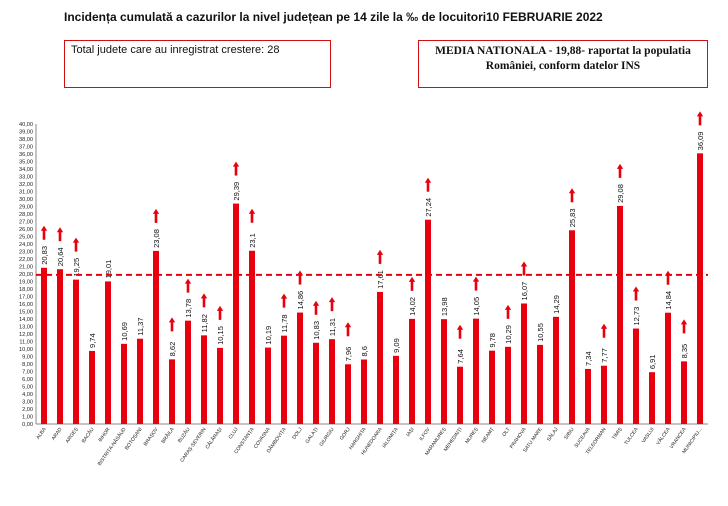  Describe the element at coordinates (26, 298) in the screenshot. I see `y-tick-label: 17,00` at that location.